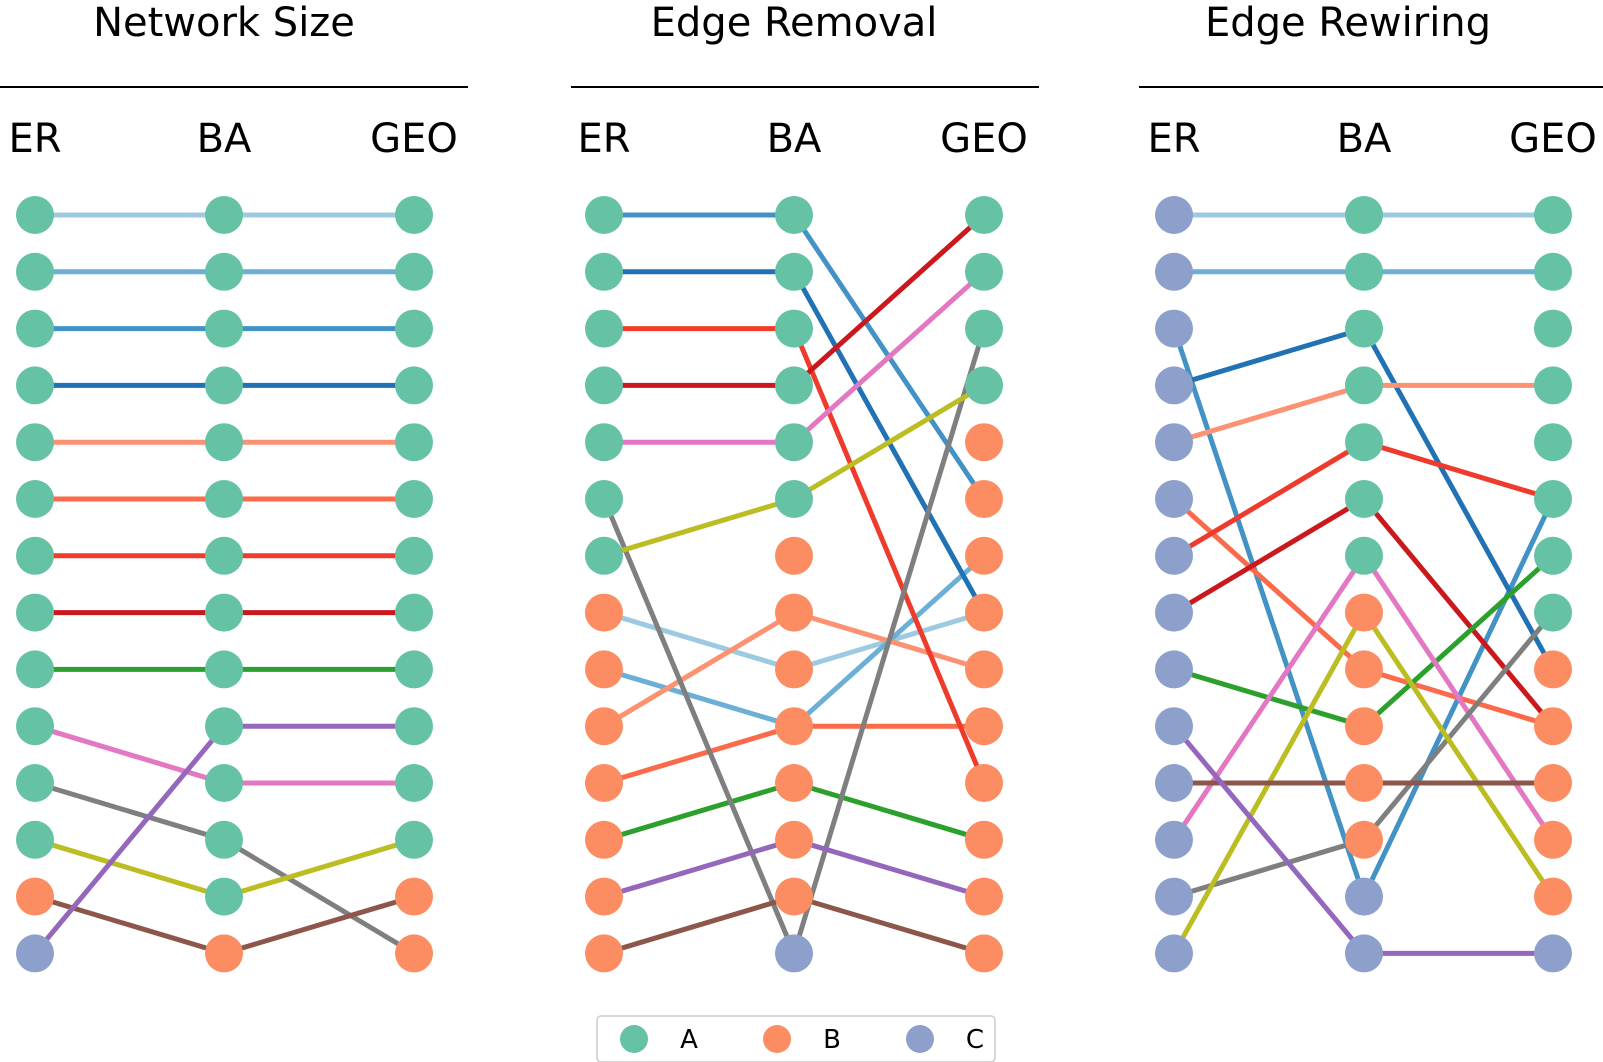 This screenshot has height=1062, width=1603. Describe the element at coordinates (832, 1040) in the screenshot. I see `legend-label: B` at that location.